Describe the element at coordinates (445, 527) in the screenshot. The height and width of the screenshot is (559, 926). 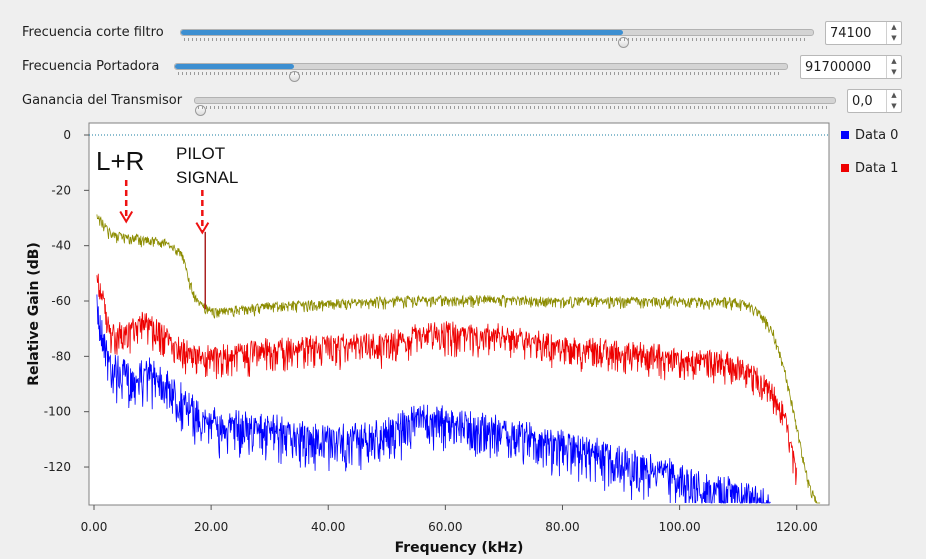
I see `x-tick-label: 60.00` at that location.